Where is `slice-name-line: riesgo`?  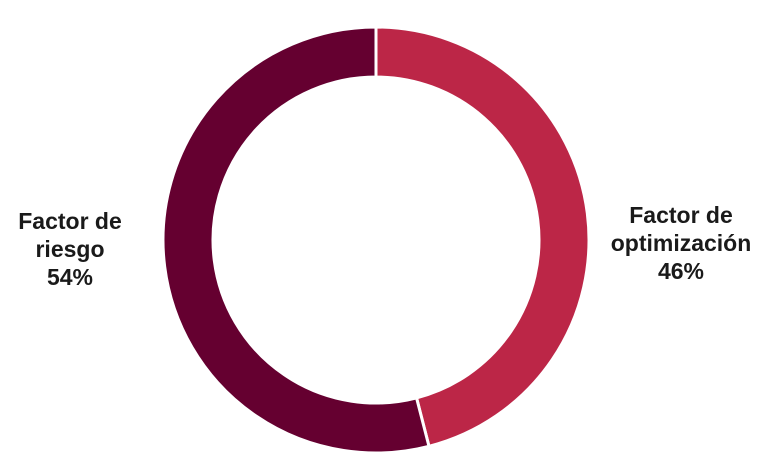
slice-name-line: riesgo is located at coordinates (69, 249).